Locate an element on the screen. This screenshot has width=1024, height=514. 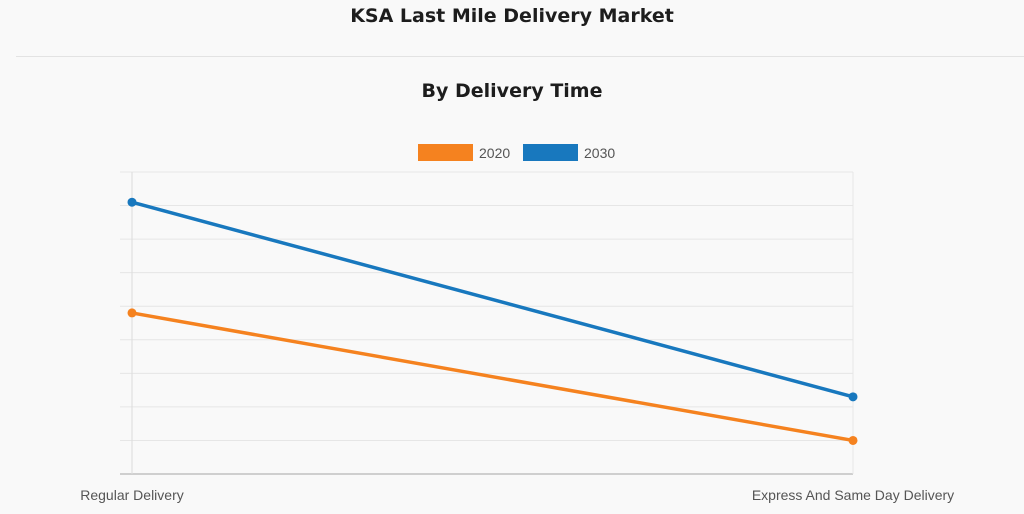
chart-title: By Delivery Time is located at coordinates (512, 91).